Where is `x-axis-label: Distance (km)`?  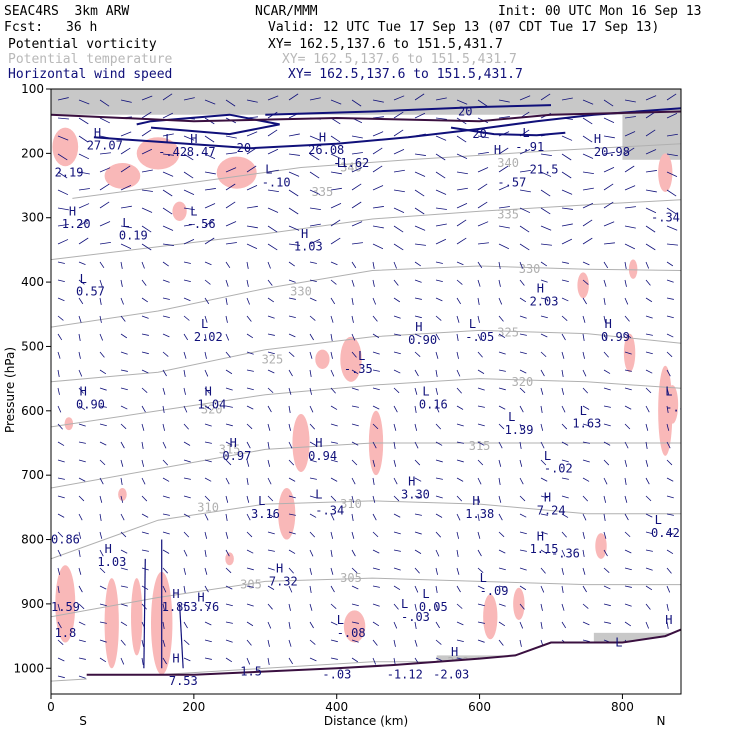
x-axis-label: Distance (km) is located at coordinates (366, 721).